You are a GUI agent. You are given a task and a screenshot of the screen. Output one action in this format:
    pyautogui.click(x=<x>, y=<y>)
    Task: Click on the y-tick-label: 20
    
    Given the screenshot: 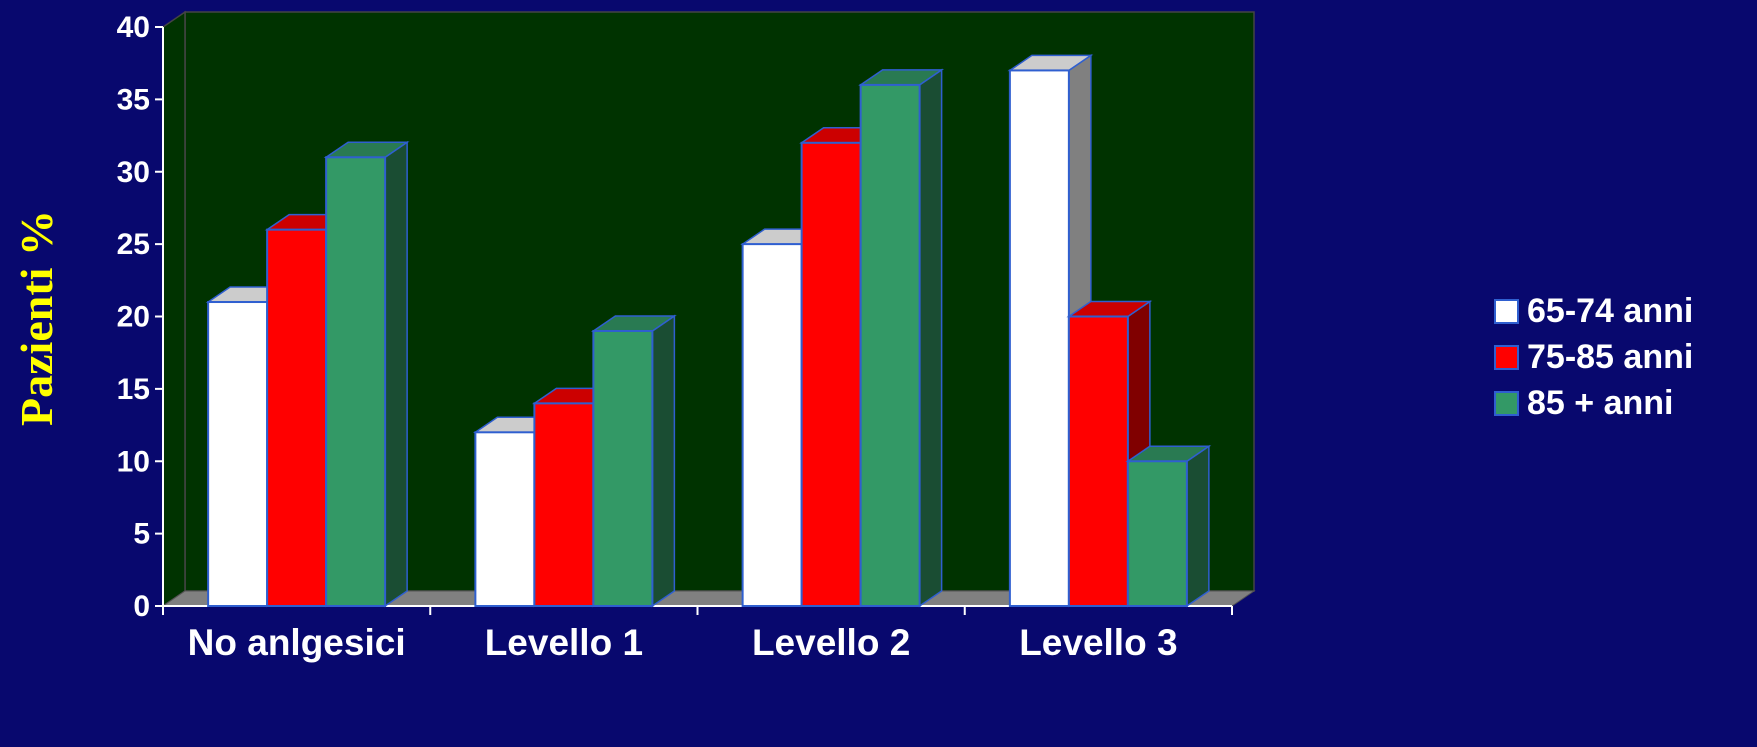 What is the action you would take?
    pyautogui.click(x=133, y=317)
    